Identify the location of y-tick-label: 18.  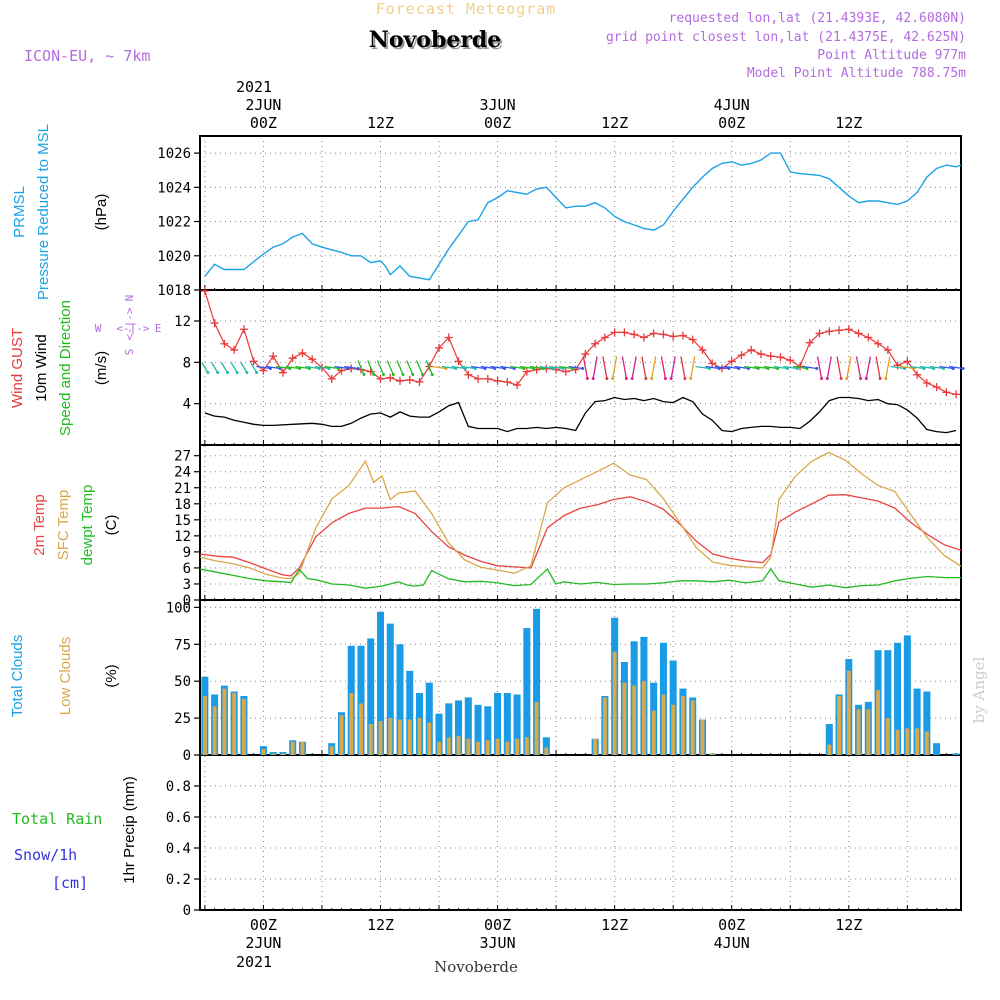
(182, 505).